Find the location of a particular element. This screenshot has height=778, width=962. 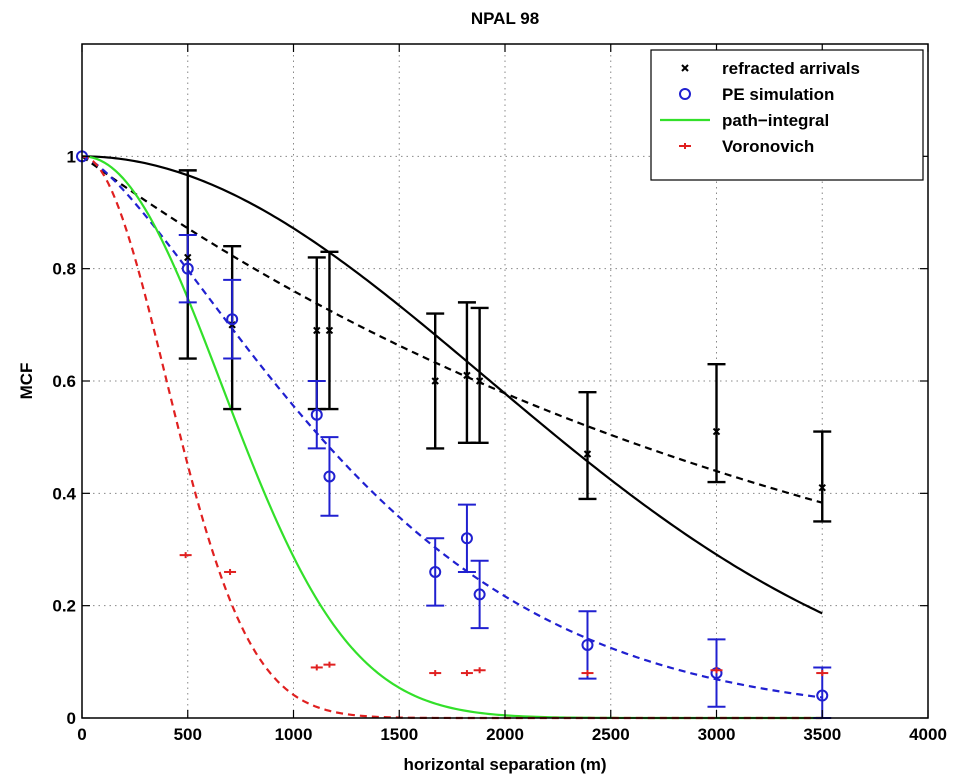

y-tick-label: 0.2 is located at coordinates (64, 606).